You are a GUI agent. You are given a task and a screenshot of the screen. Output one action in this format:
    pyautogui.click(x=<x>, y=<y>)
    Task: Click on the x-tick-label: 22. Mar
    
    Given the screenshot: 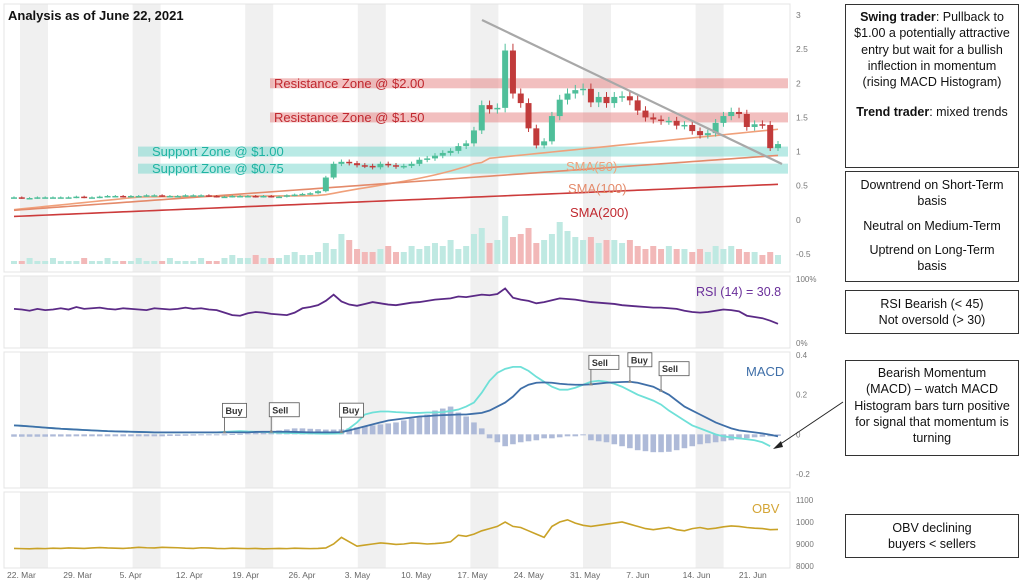 What is the action you would take?
    pyautogui.click(x=21, y=575)
    